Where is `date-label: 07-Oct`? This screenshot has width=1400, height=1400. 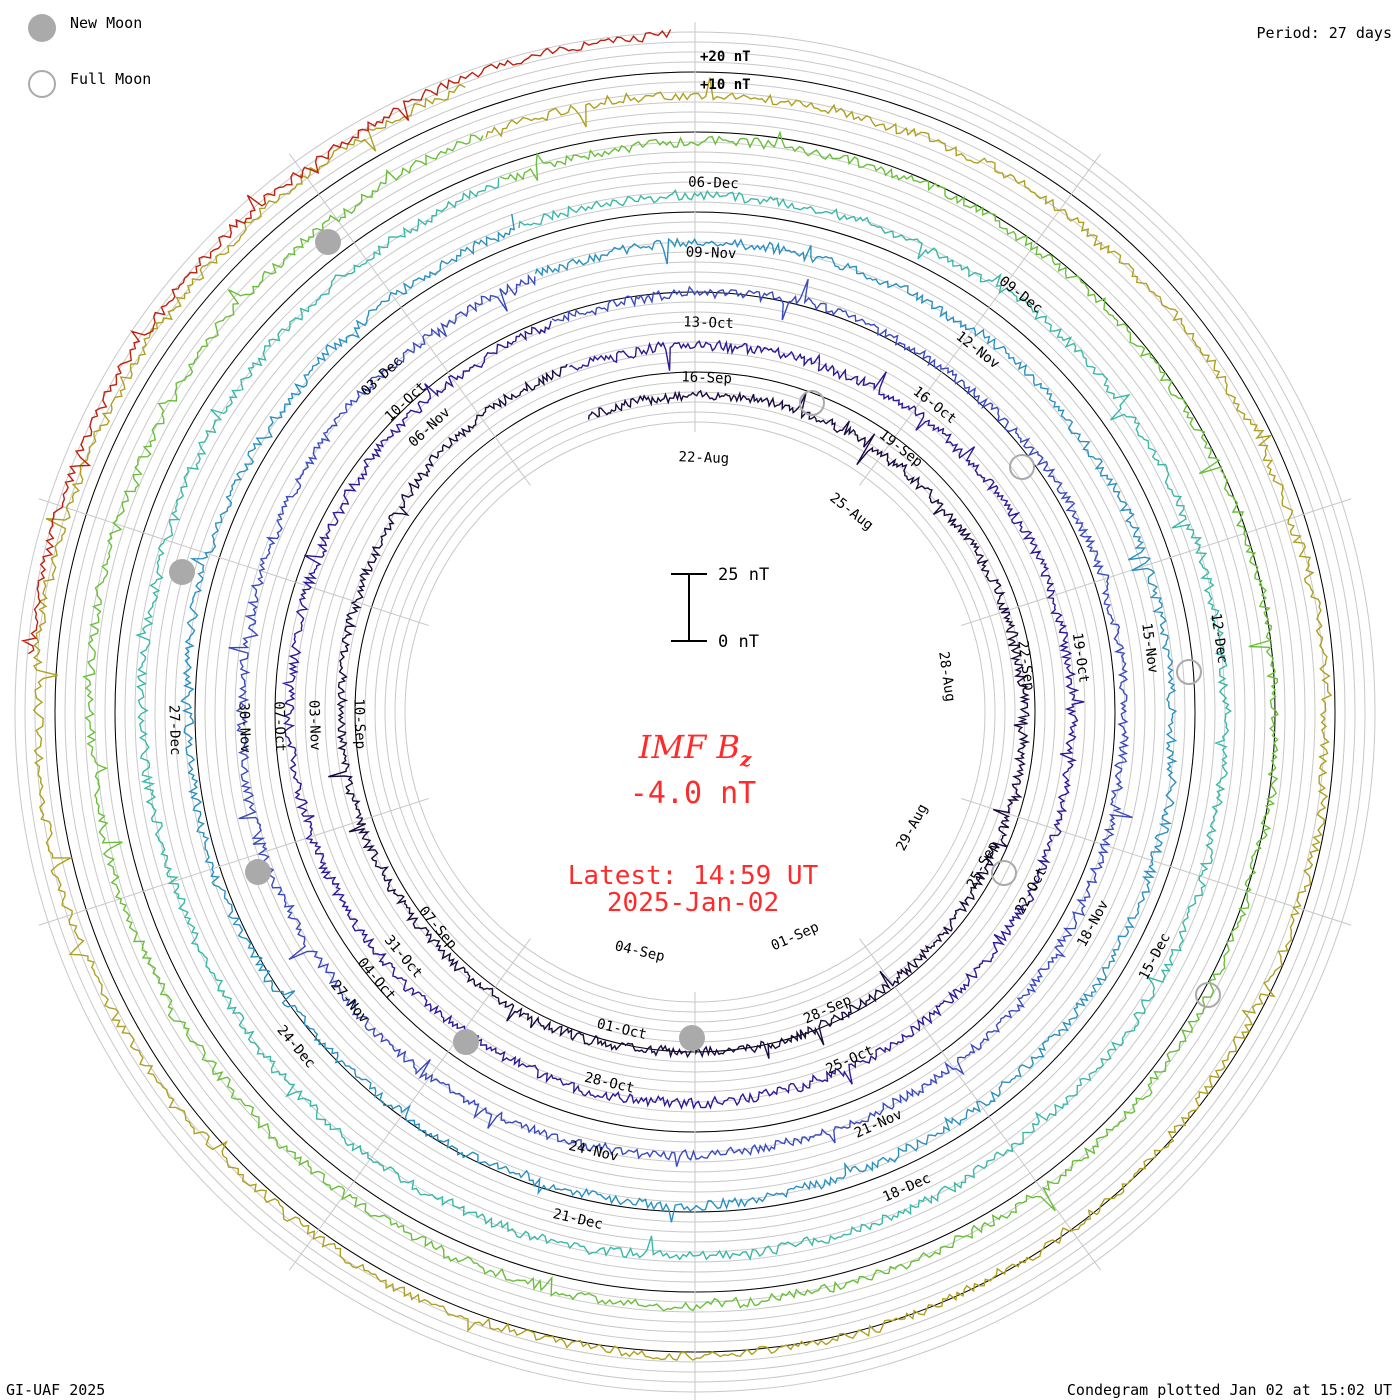 date-label: 07-Oct is located at coordinates (279, 726).